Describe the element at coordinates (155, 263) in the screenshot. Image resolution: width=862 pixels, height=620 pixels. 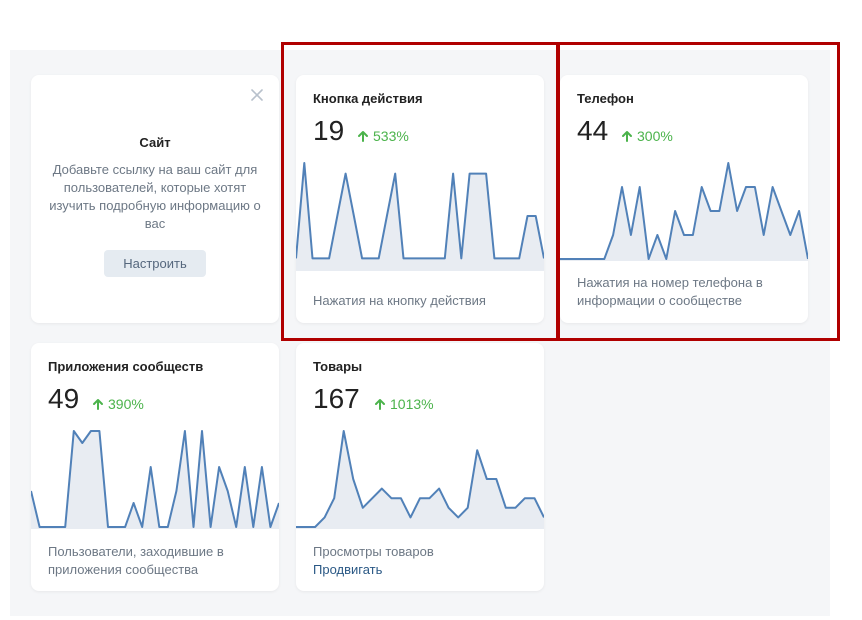
I see `configure-button: Настроить` at that location.